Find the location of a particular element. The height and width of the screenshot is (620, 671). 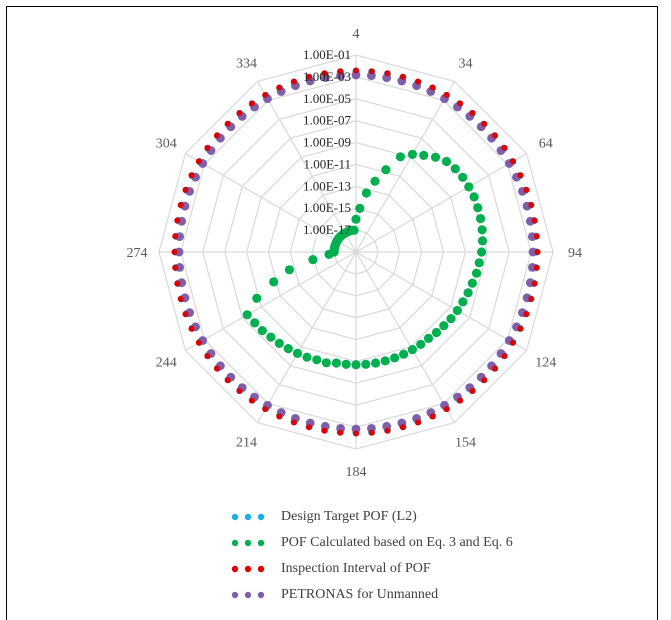

legend-item-pof-calculated: POF Calculated based on Eq. 3 and Eq. 6 is located at coordinates (371, 543).